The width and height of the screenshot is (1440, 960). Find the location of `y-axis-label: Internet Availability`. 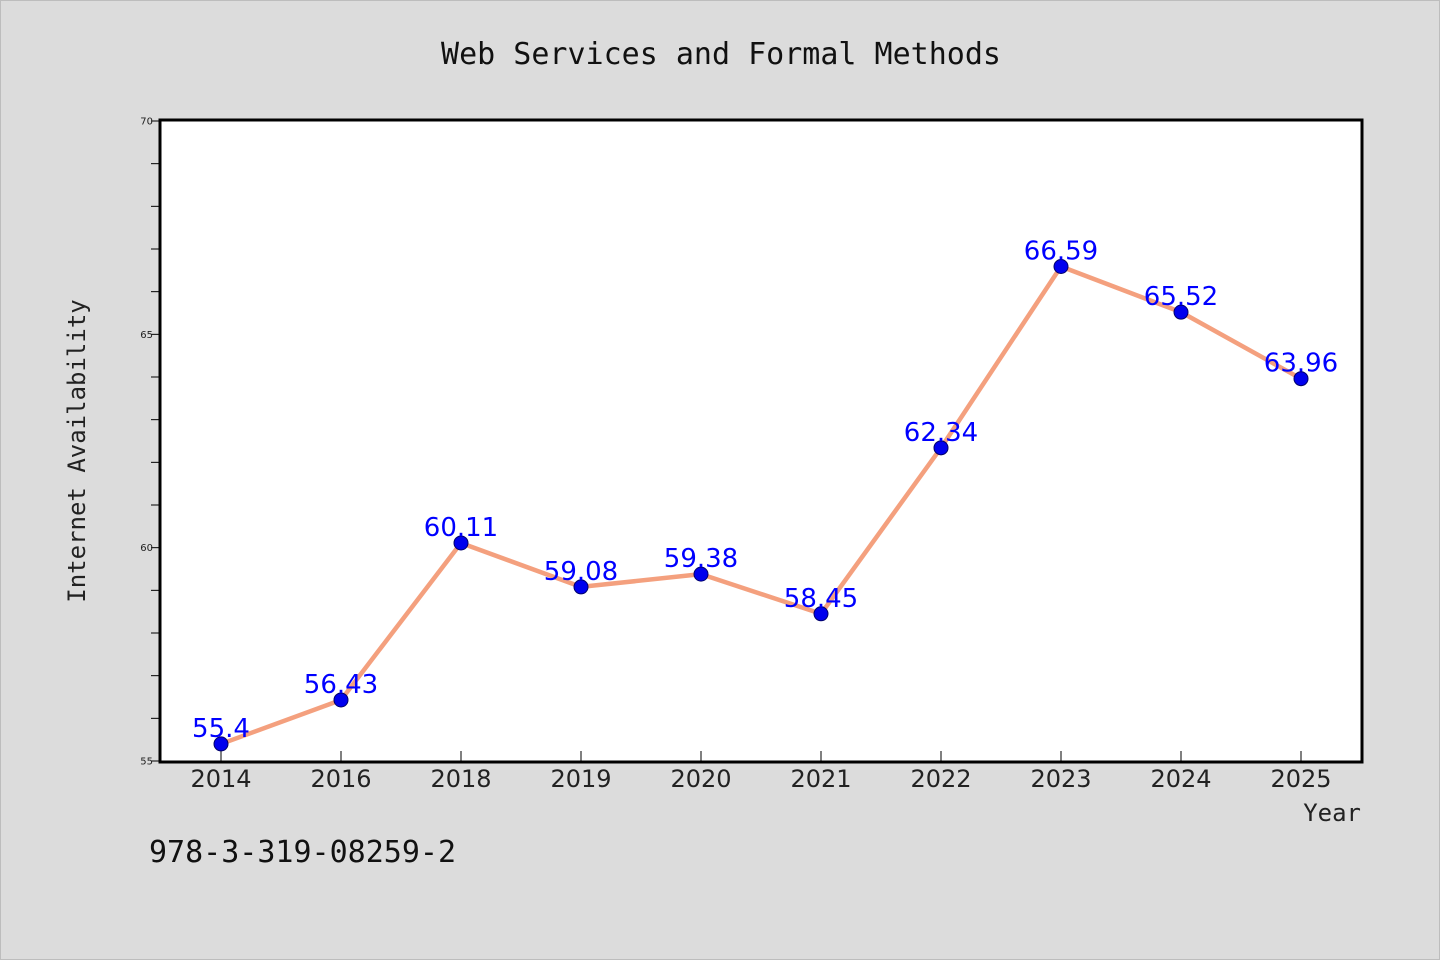

y-axis-label: Internet Availability is located at coordinates (77, 450).